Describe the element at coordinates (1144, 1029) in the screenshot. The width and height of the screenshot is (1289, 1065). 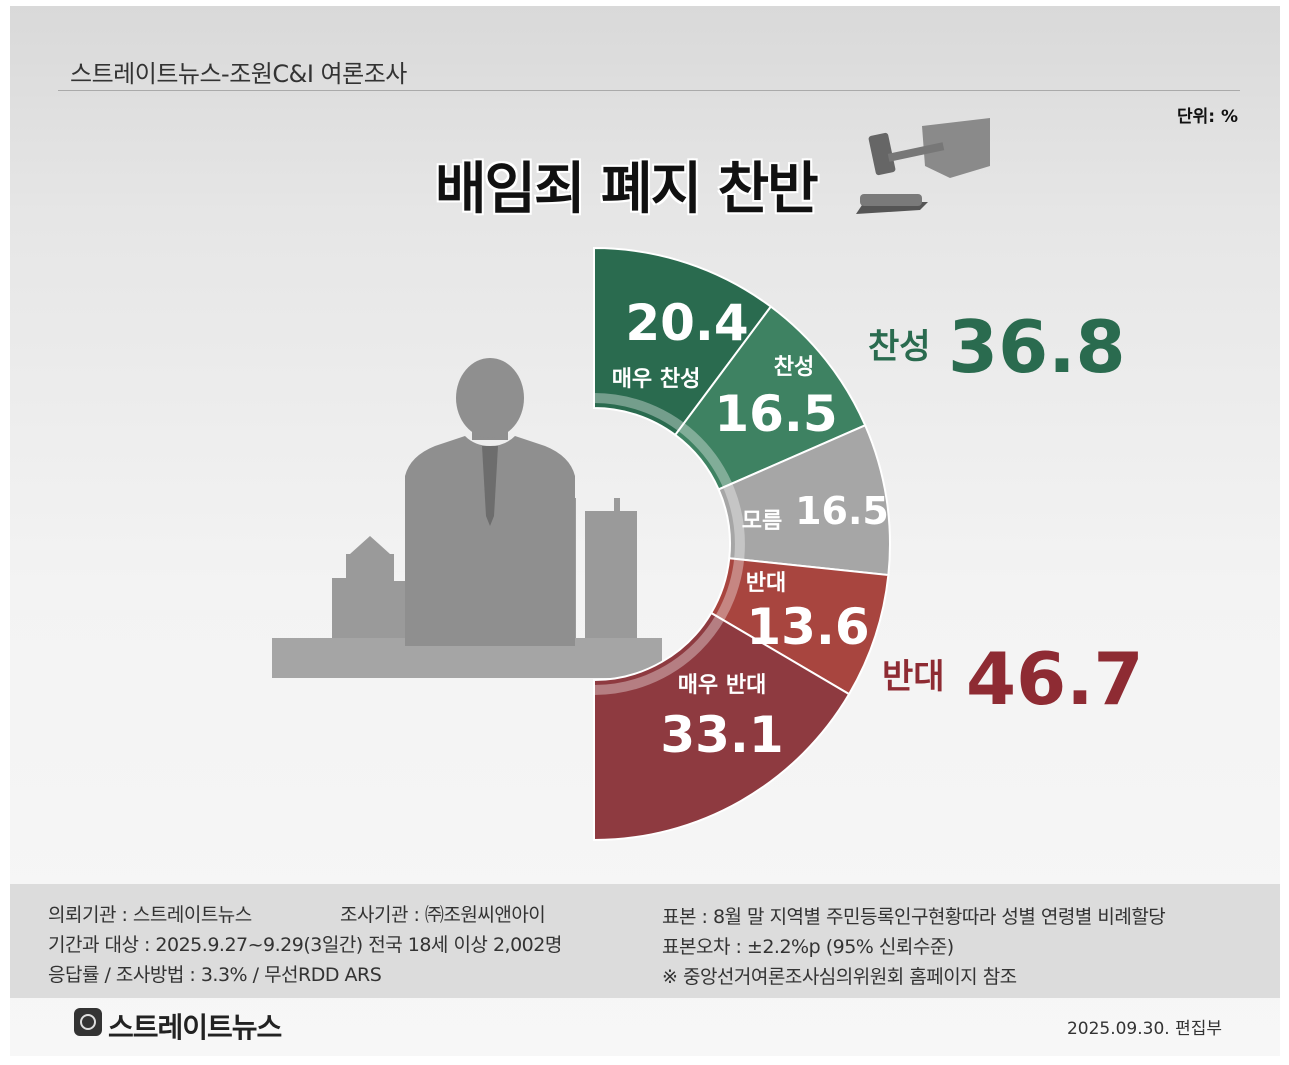
I see `publish-date: 2025.09.30. 편집부` at that location.